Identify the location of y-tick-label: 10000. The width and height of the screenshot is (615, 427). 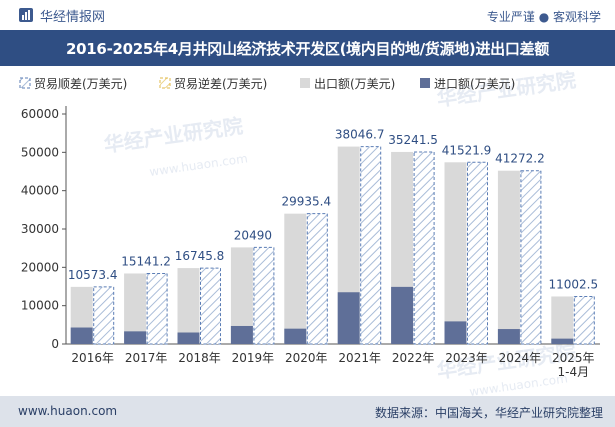
(40, 306).